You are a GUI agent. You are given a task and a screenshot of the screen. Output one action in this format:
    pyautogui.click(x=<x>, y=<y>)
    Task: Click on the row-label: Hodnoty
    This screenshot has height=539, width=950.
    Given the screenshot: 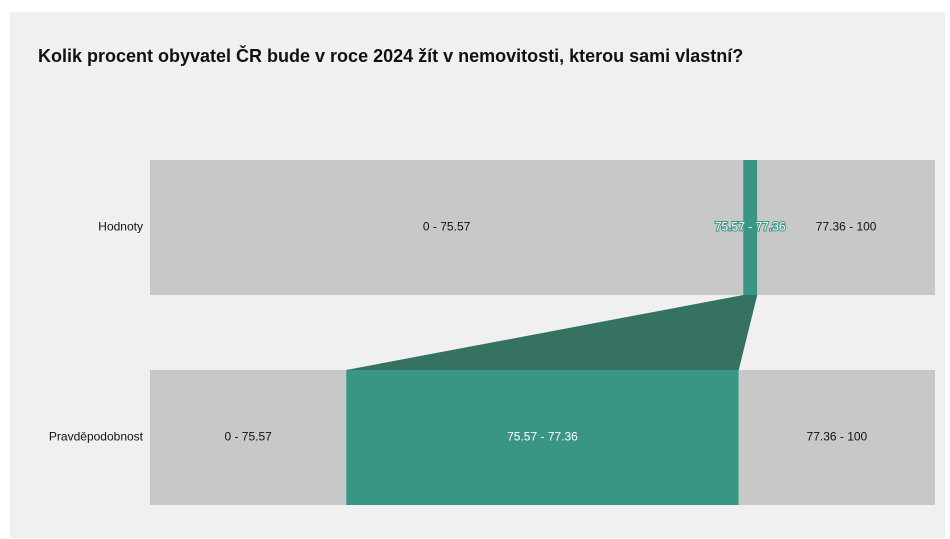 What is the action you would take?
    pyautogui.click(x=120, y=227)
    